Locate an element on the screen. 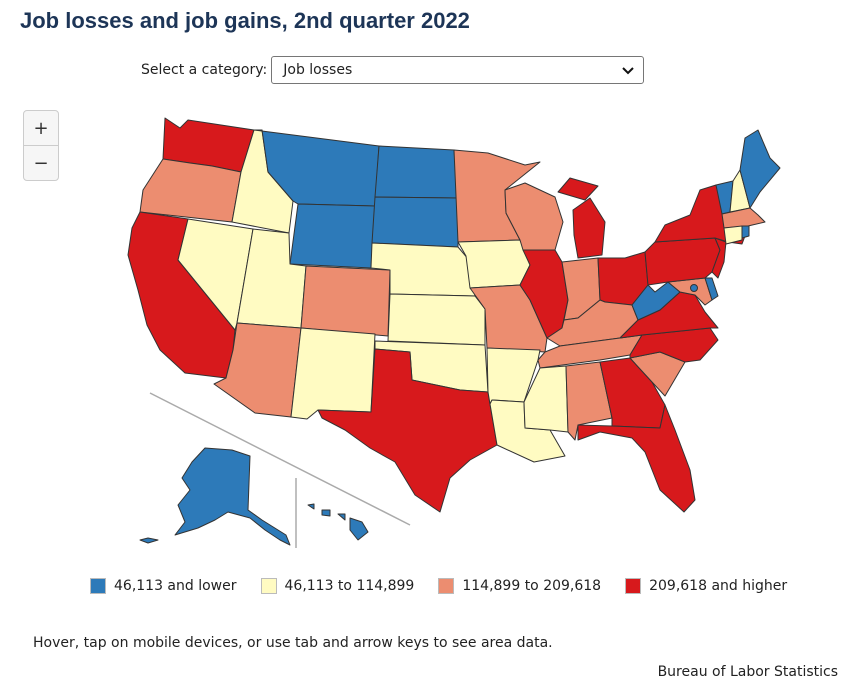  legend-item-high: 209,618 and higher is located at coordinates (706, 586).